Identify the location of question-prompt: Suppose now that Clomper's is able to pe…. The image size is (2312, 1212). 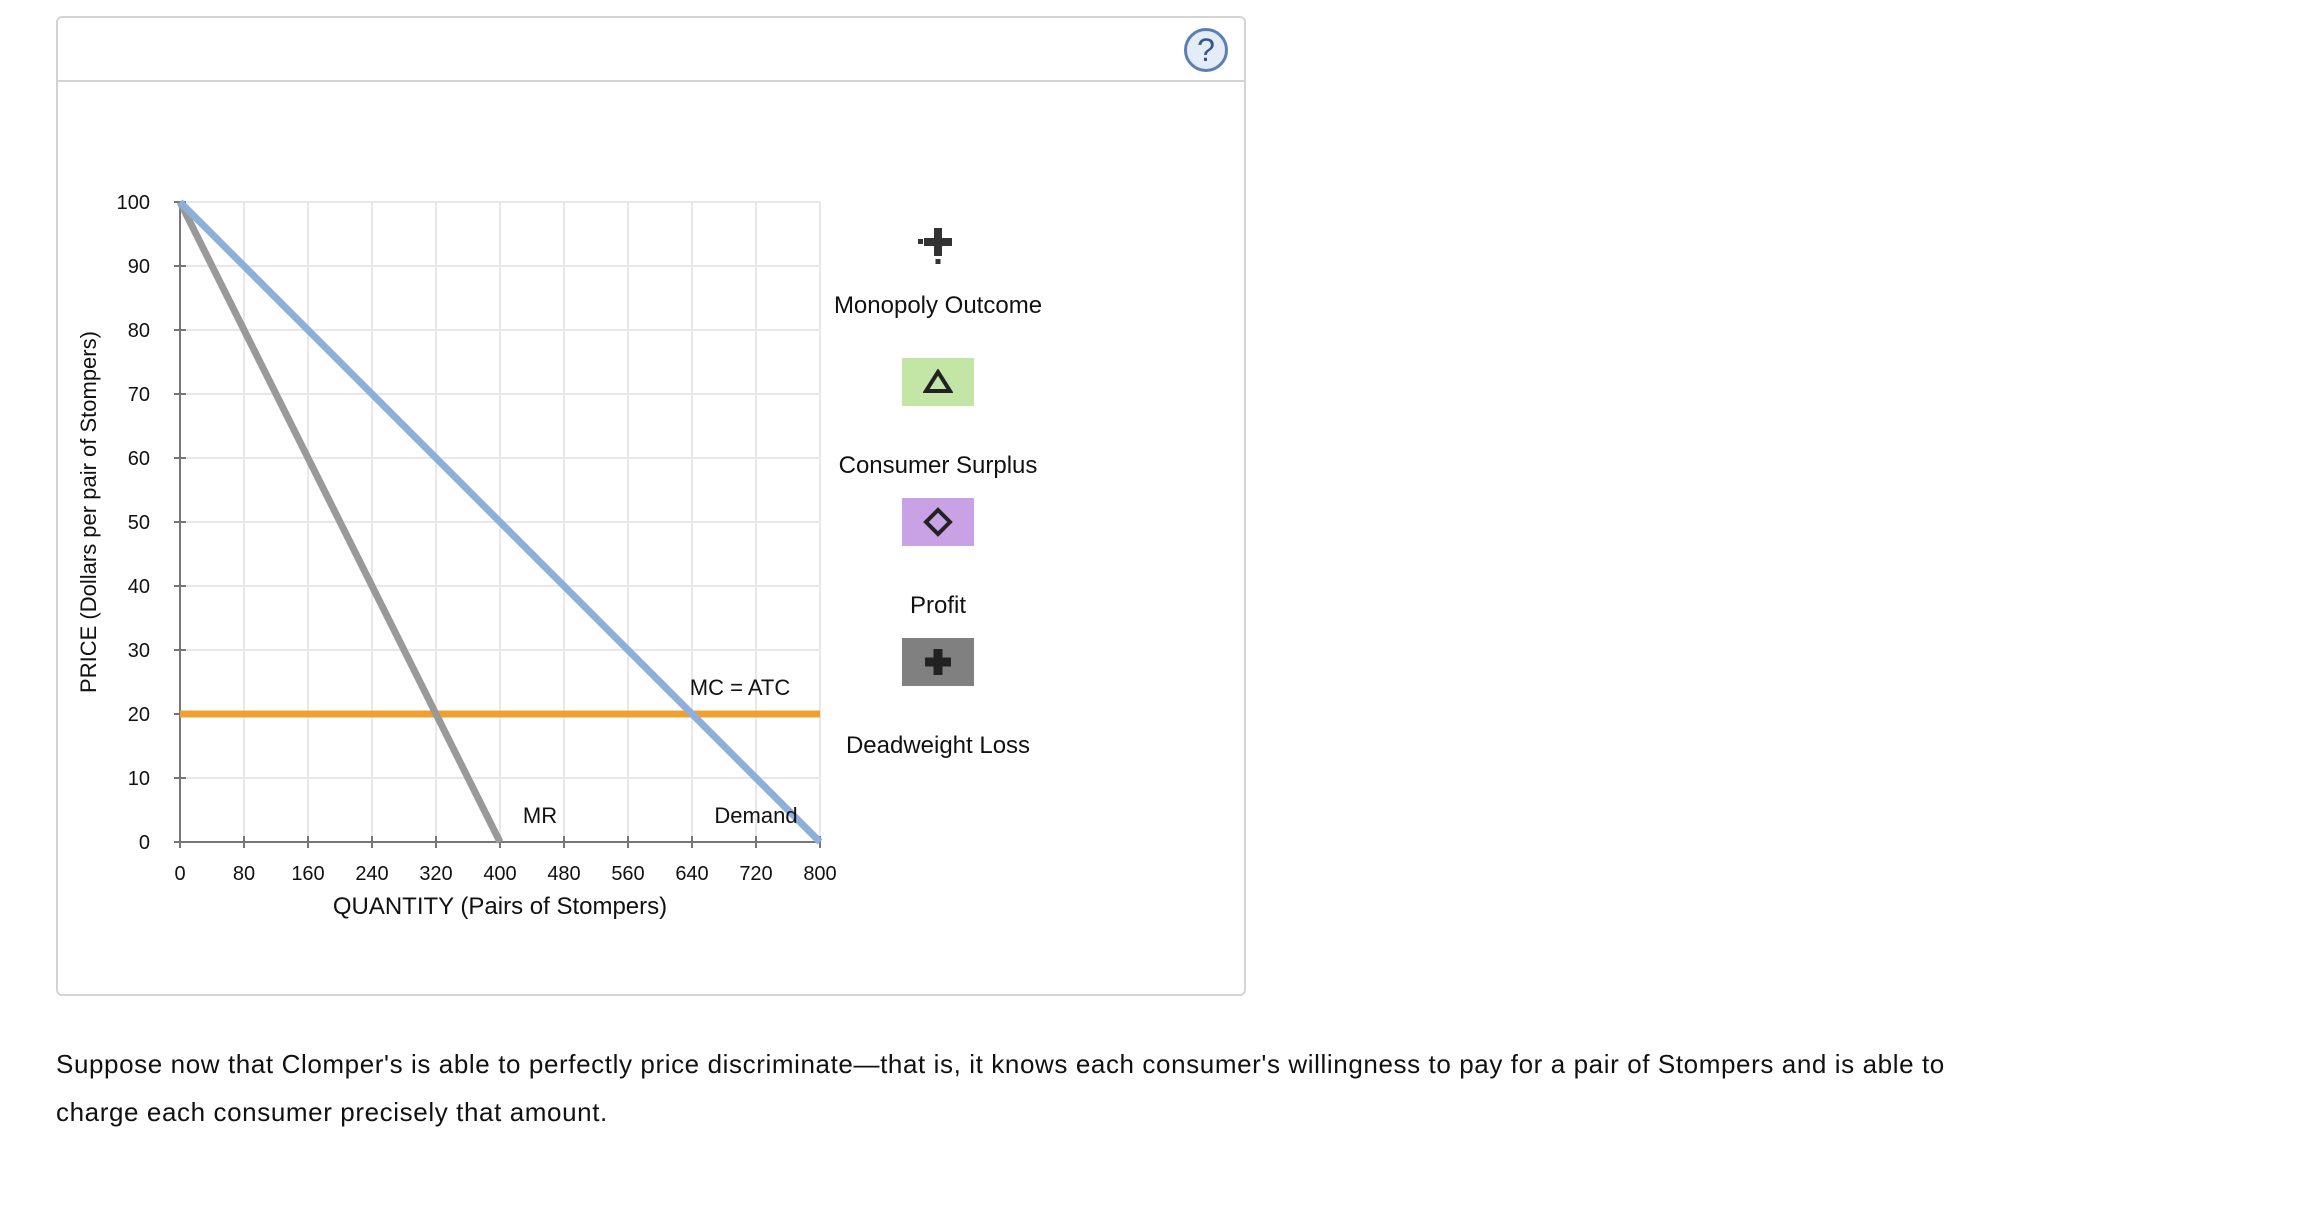
(1000, 1088).